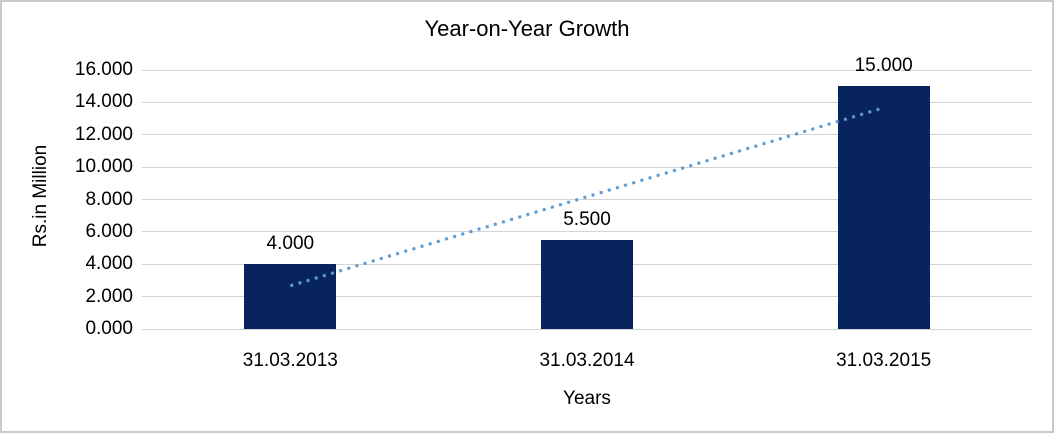 The image size is (1054, 433). Describe the element at coordinates (290, 360) in the screenshot. I see `x-tick-label: 31.03.2013` at that location.